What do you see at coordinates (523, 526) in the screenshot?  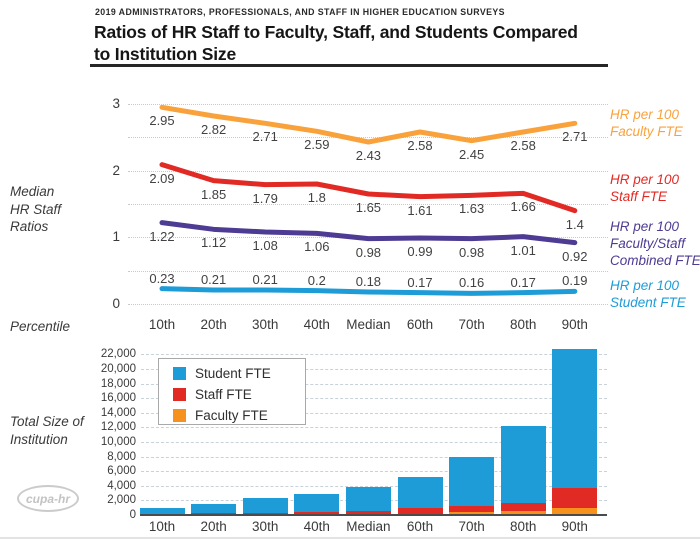 I see `bar-chart-category-label: 80th` at bounding box center [523, 526].